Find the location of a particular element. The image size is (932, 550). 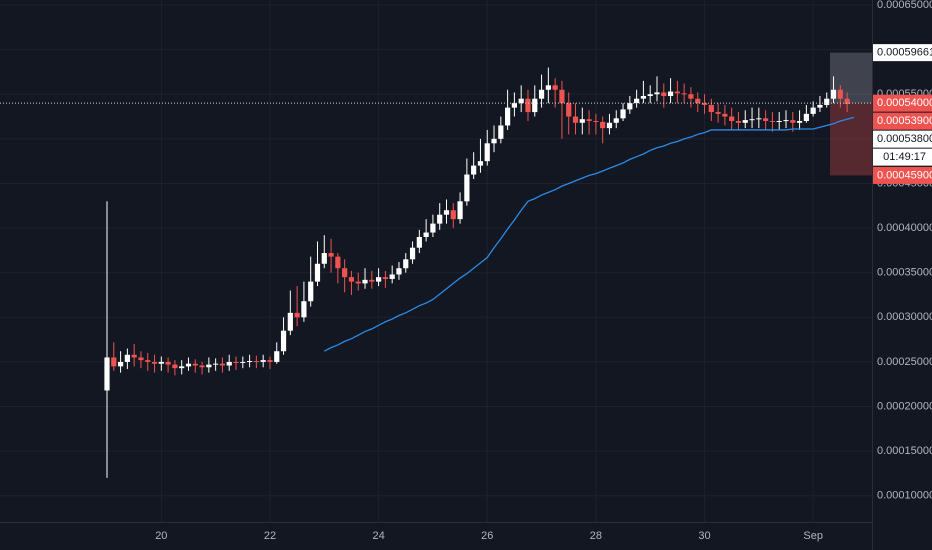

countdown: 01:49:17 is located at coordinates (904, 157).